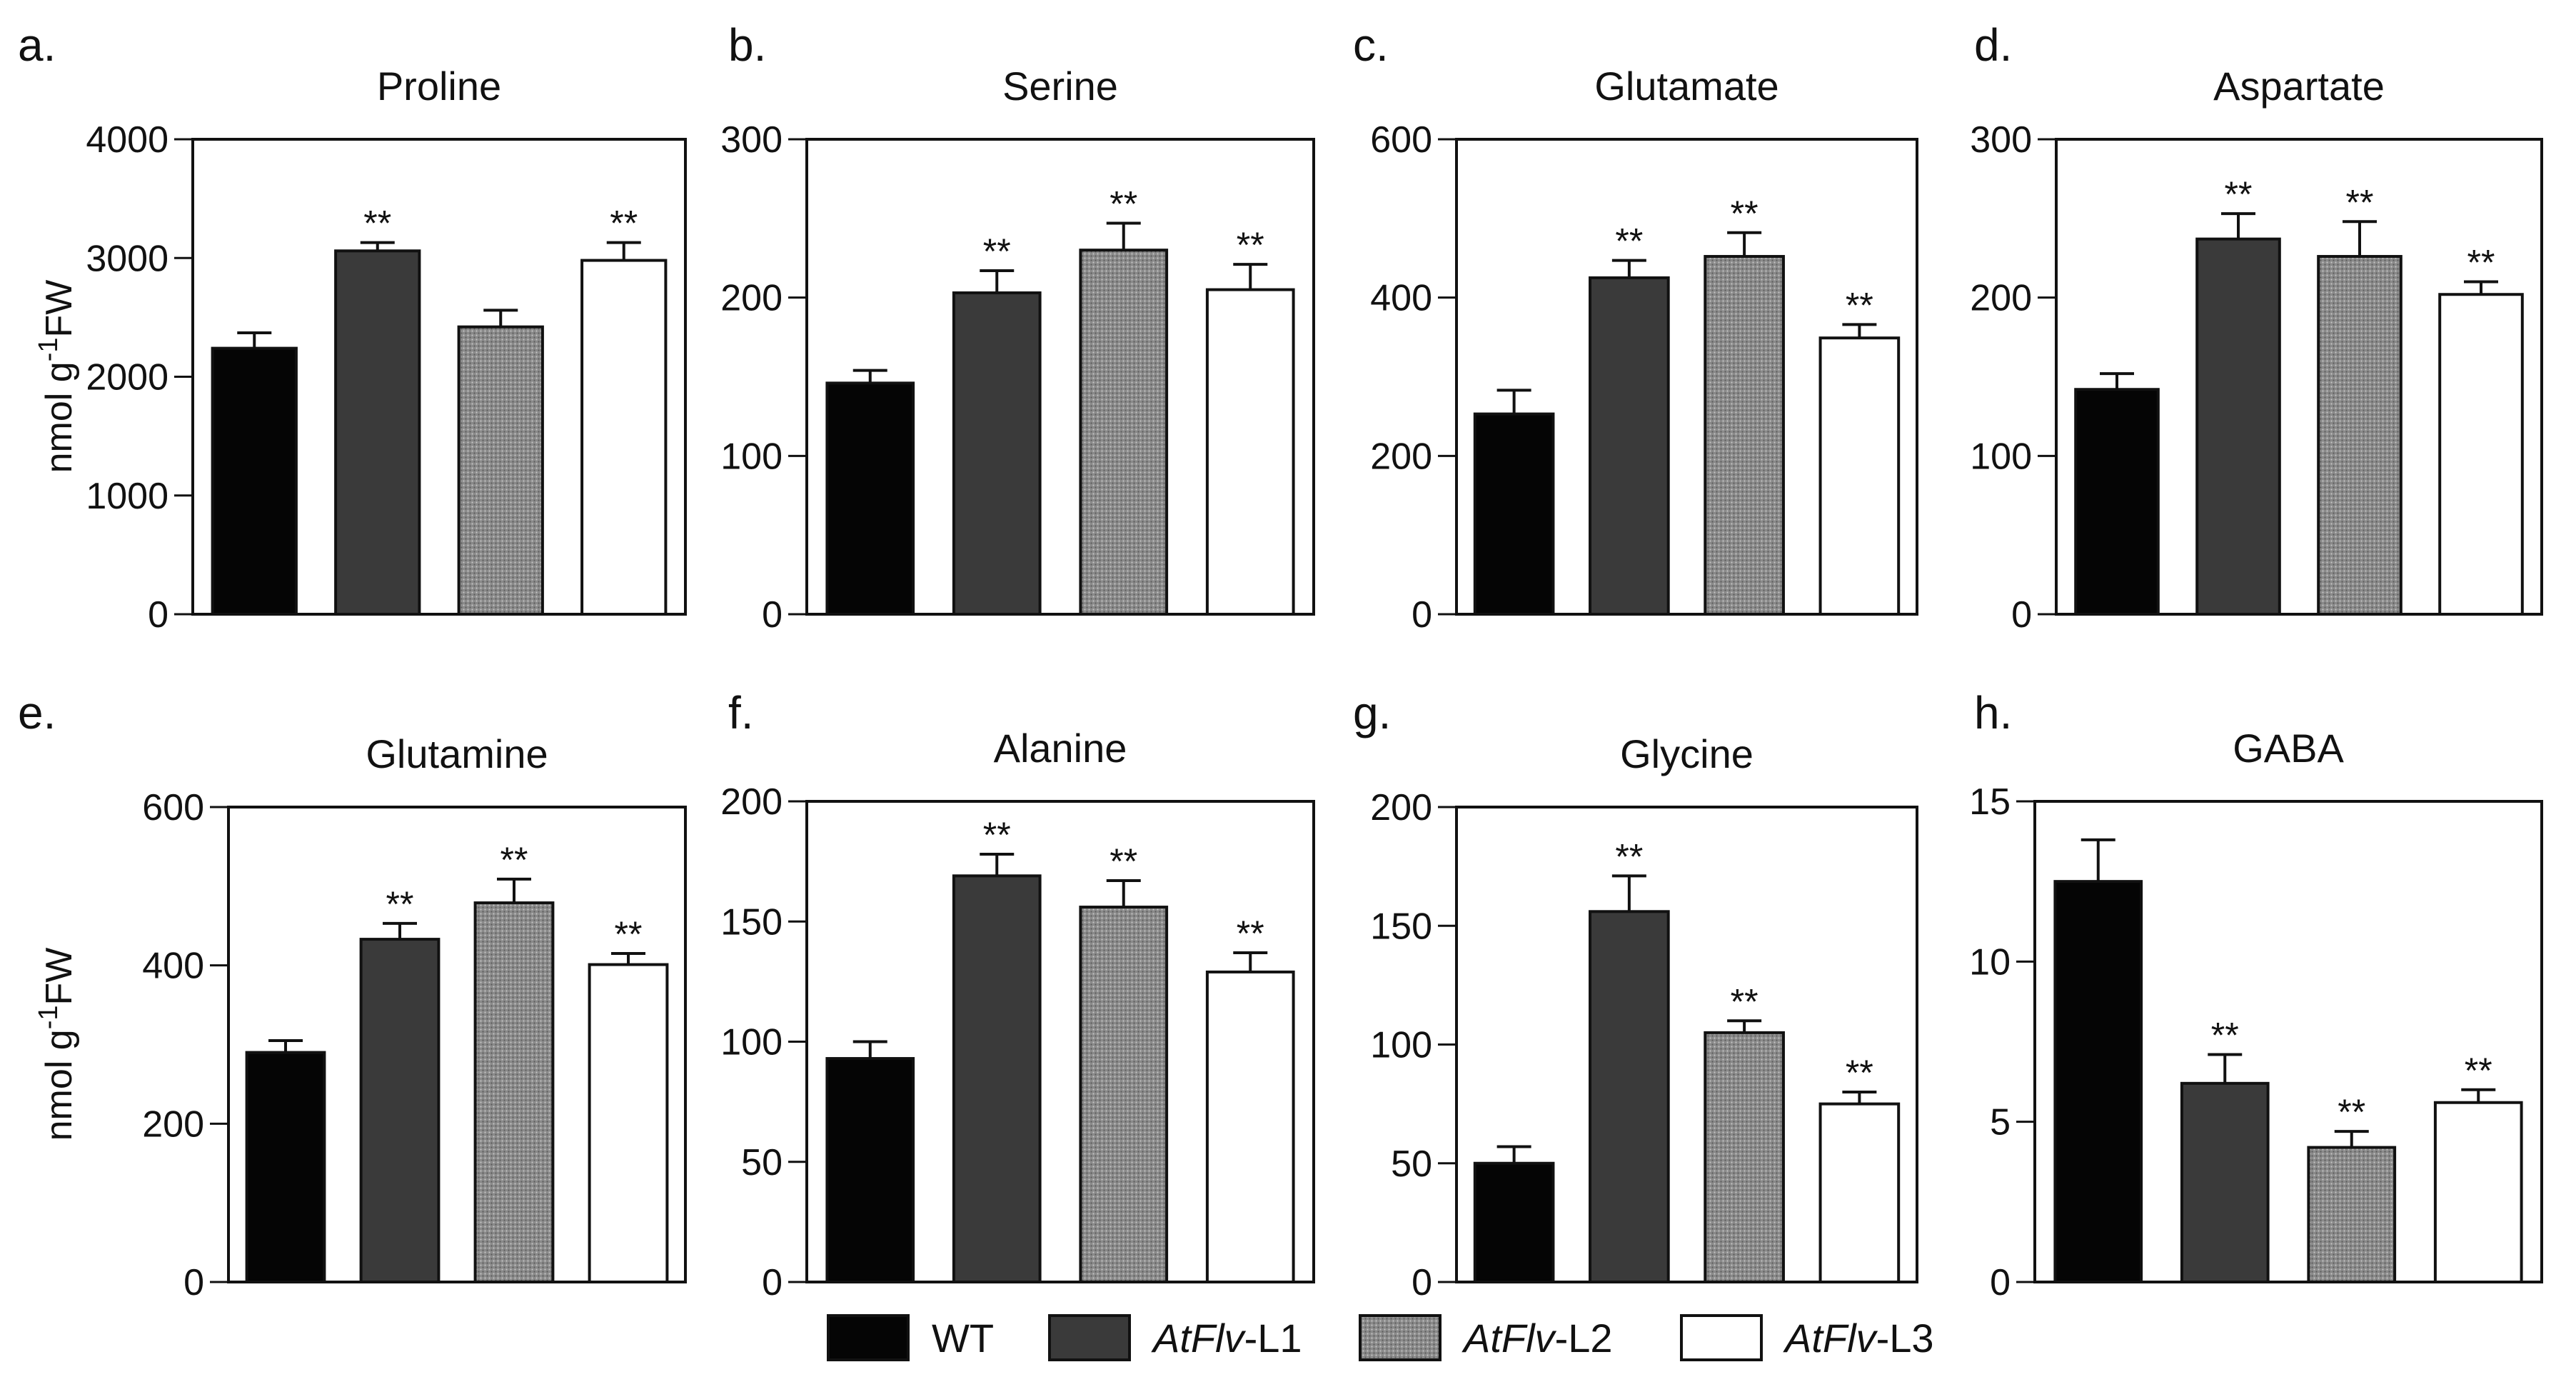 This screenshot has height=1382, width=2576. I want to click on bar-gaba-atflv-l1, so click(2225, 1182).